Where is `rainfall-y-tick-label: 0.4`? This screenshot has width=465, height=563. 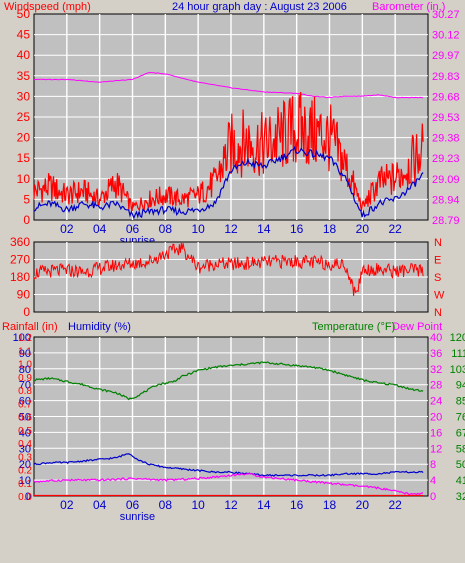
rainfall-y-tick-label: 0.4 is located at coordinates (25, 444).